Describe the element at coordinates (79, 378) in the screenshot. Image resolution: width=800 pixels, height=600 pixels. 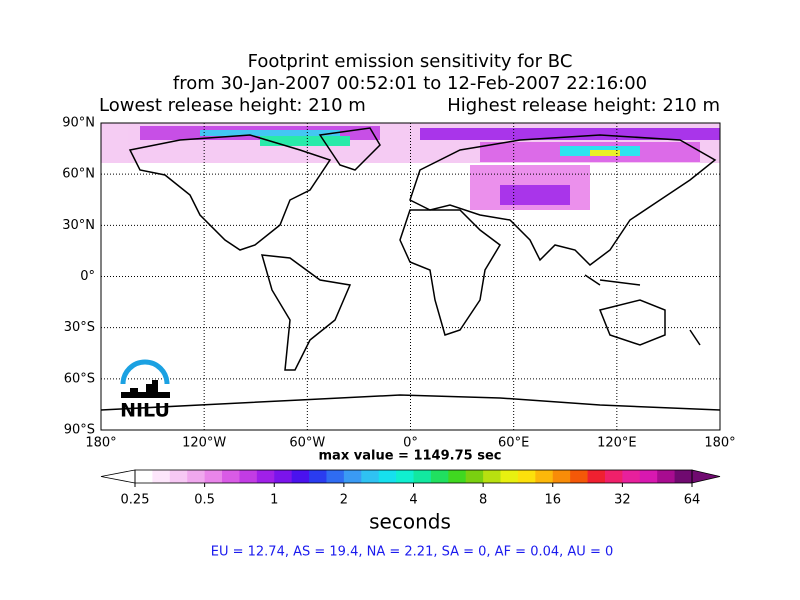
I see `lat-label: 60°S` at that location.